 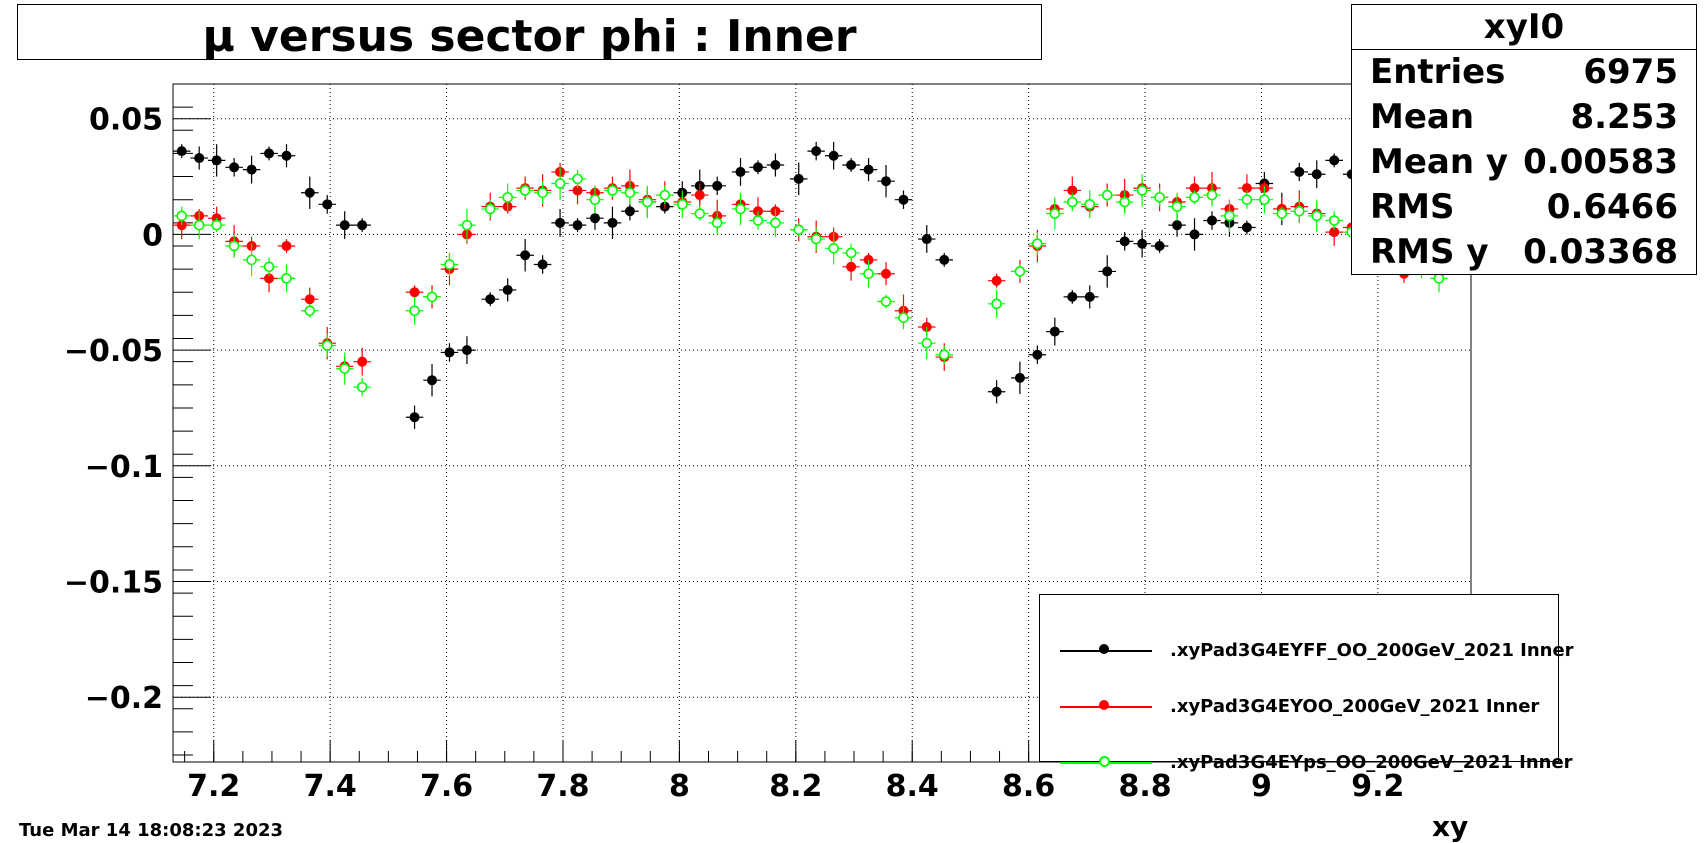 I want to click on stats-row-rms-y: RMS y 0.03368, so click(x=1524, y=252).